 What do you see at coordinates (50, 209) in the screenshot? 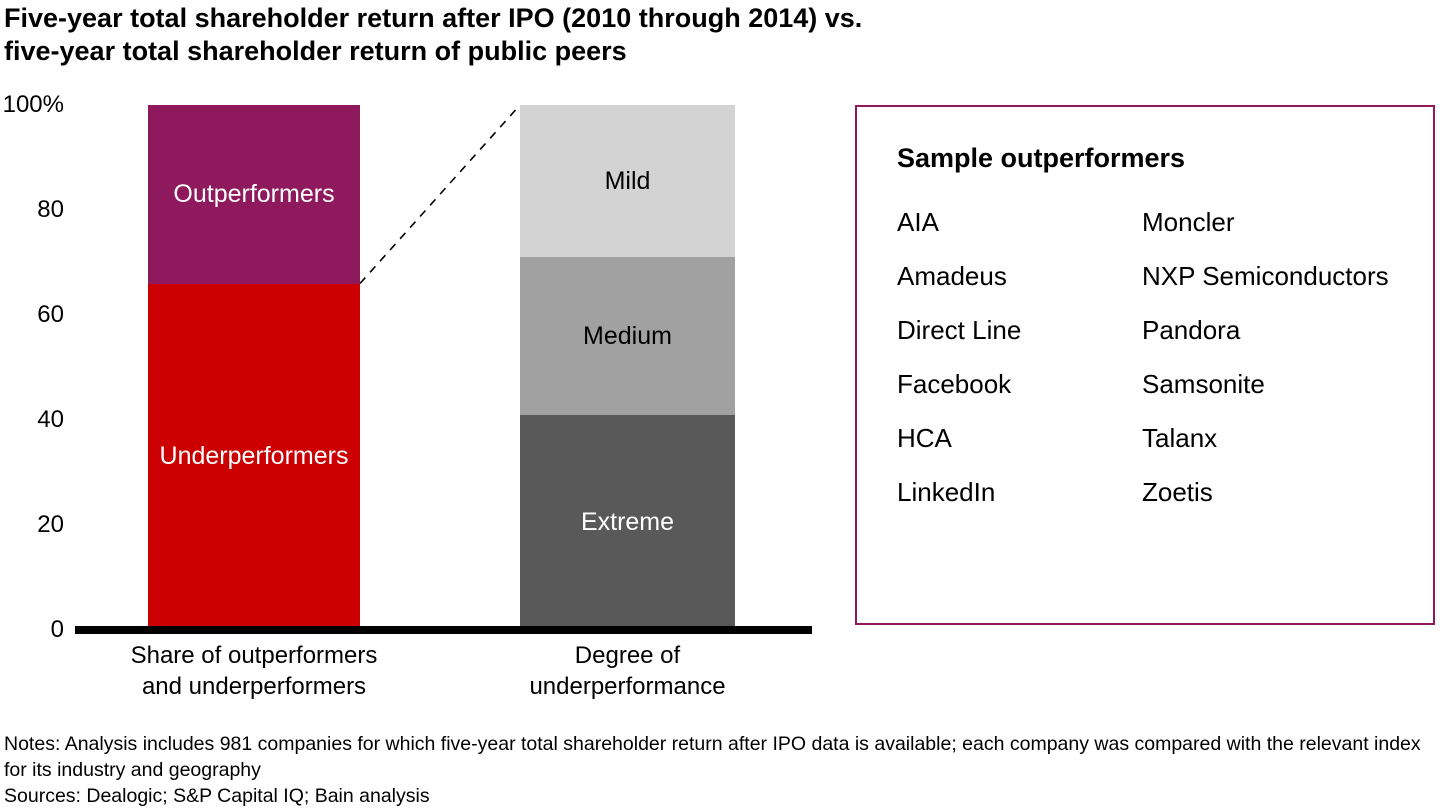
I see `y-tick-label: 80` at bounding box center [50, 209].